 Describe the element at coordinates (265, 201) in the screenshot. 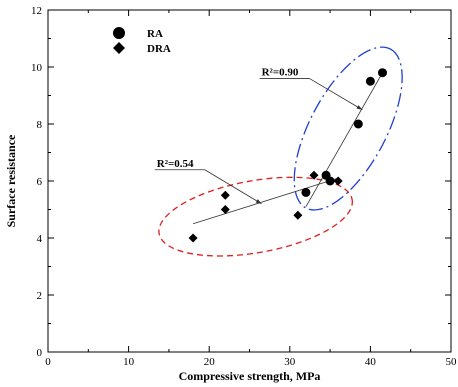

I see `fit-line-dra` at that location.